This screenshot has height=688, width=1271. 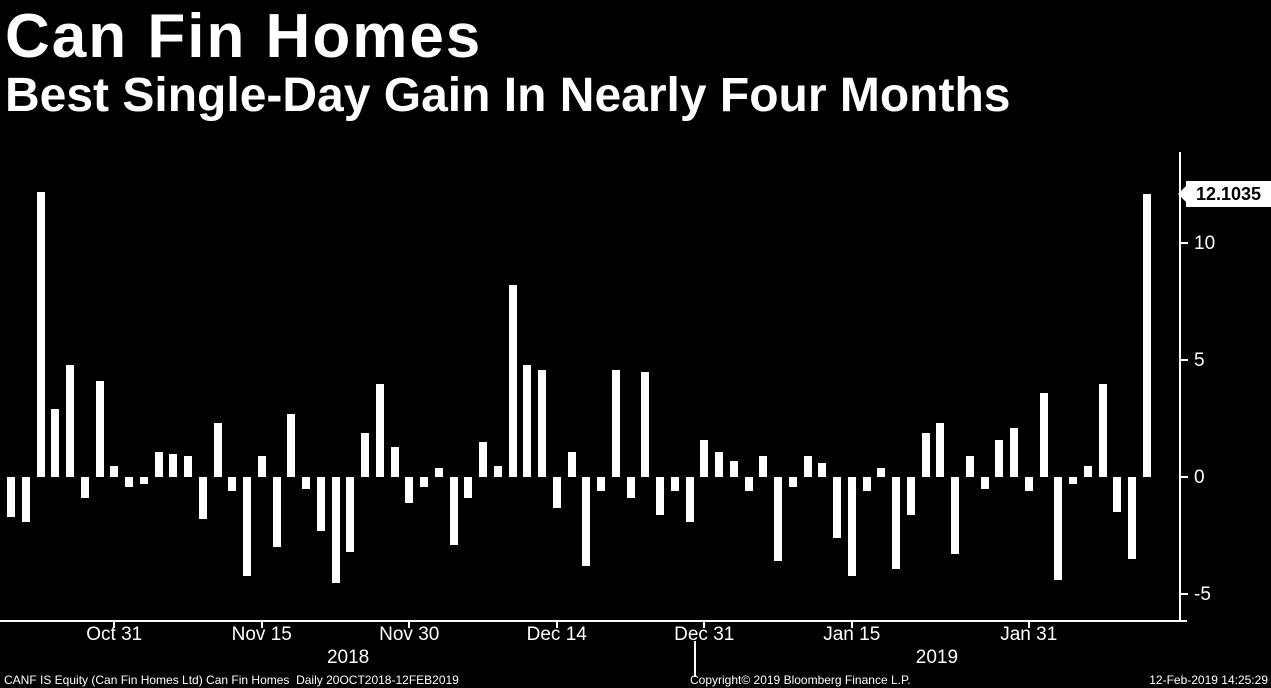 What do you see at coordinates (1199, 361) in the screenshot?
I see `y-axis-tick-label: 5` at bounding box center [1199, 361].